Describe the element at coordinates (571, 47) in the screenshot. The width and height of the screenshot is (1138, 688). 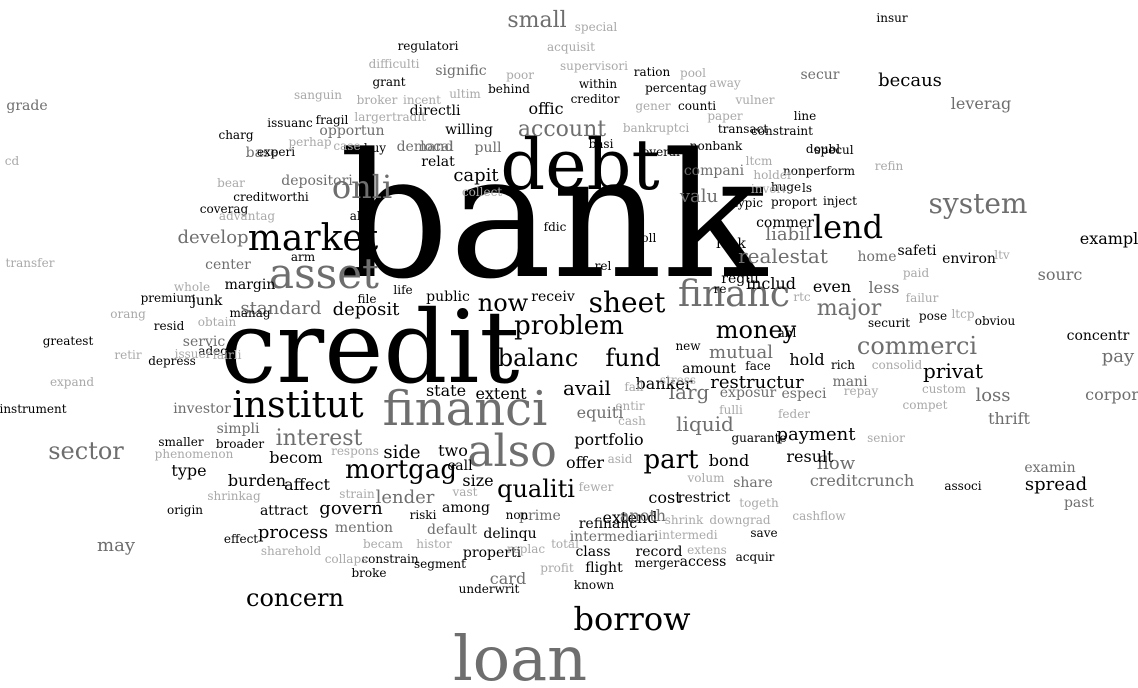
I see `word-acquisit: acquisit` at that location.